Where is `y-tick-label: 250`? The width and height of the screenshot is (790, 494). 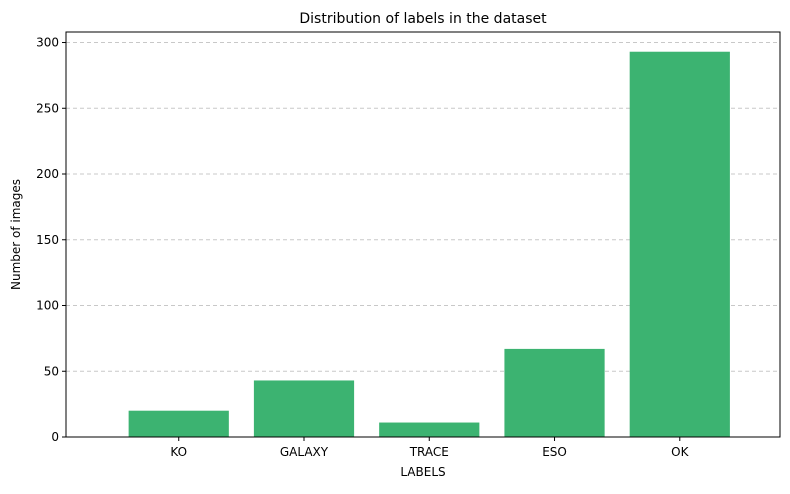 y-tick-label: 250 is located at coordinates (47, 108).